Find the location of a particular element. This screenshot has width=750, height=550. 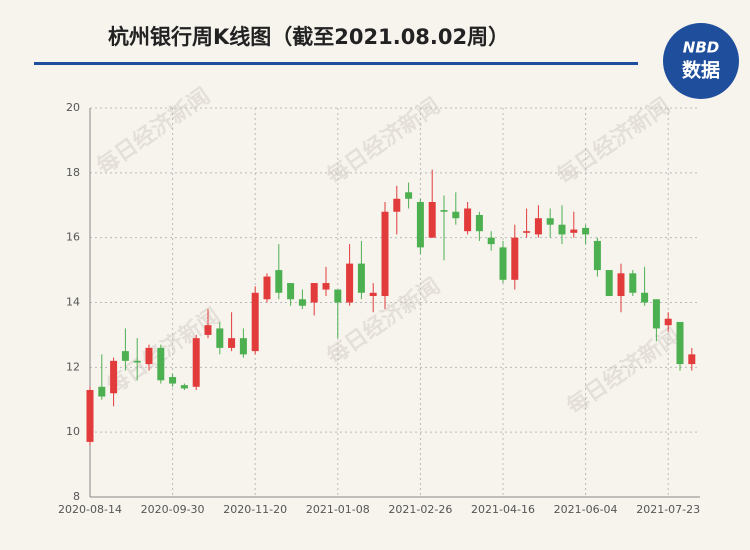

y-tick-label: 16 is located at coordinates (73, 237).